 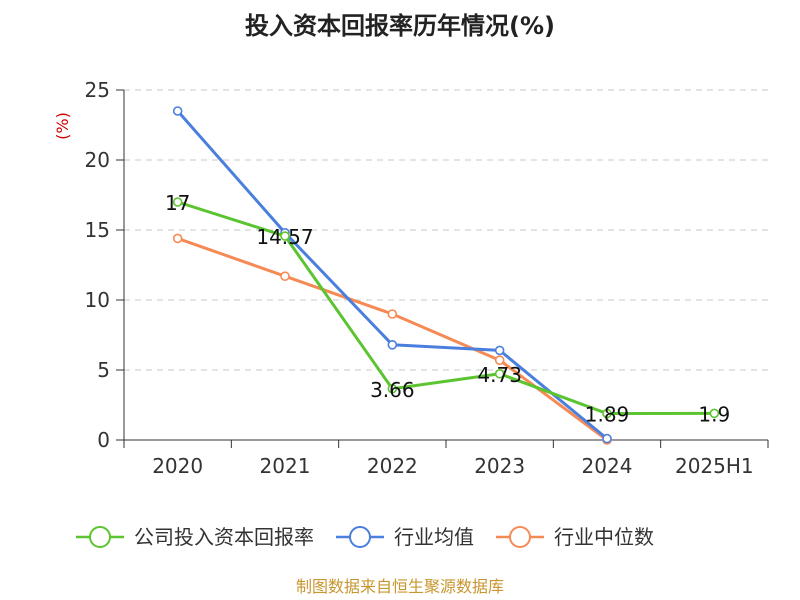 I want to click on y-axis-unit-label: (%), so click(x=62, y=126).